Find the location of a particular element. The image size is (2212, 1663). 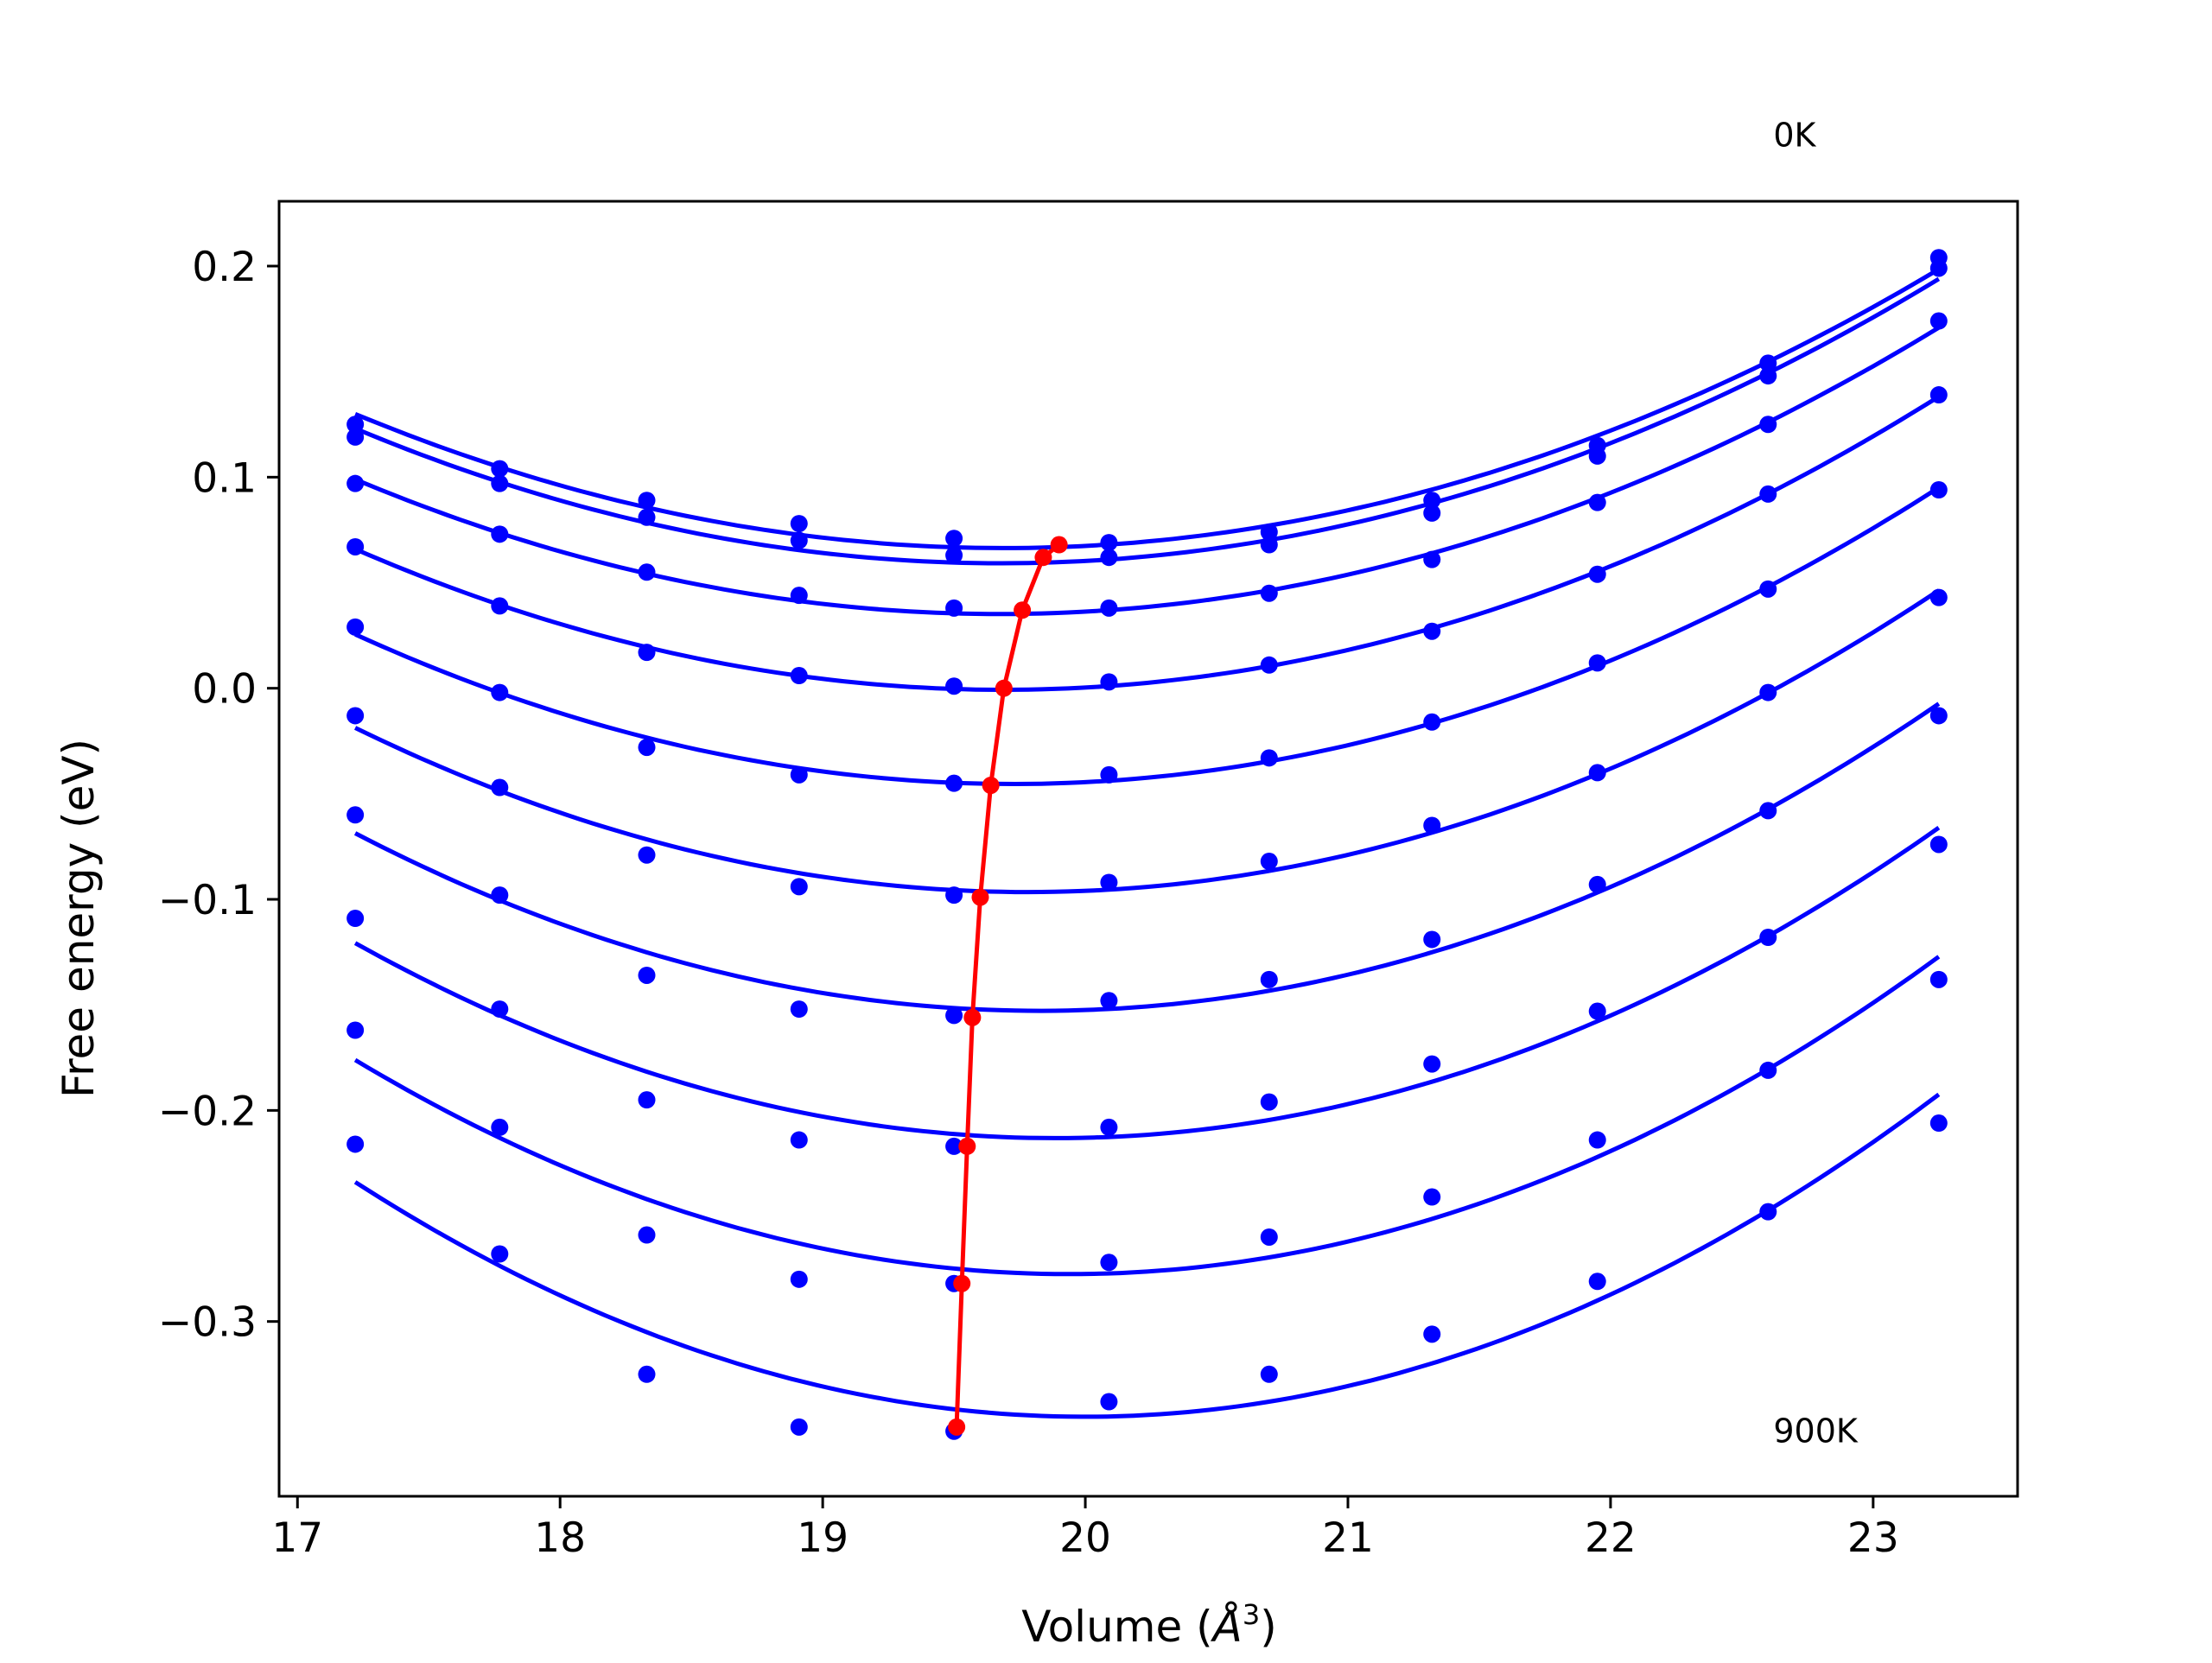

y-tick-label: 0.1 is located at coordinates (224, 478).